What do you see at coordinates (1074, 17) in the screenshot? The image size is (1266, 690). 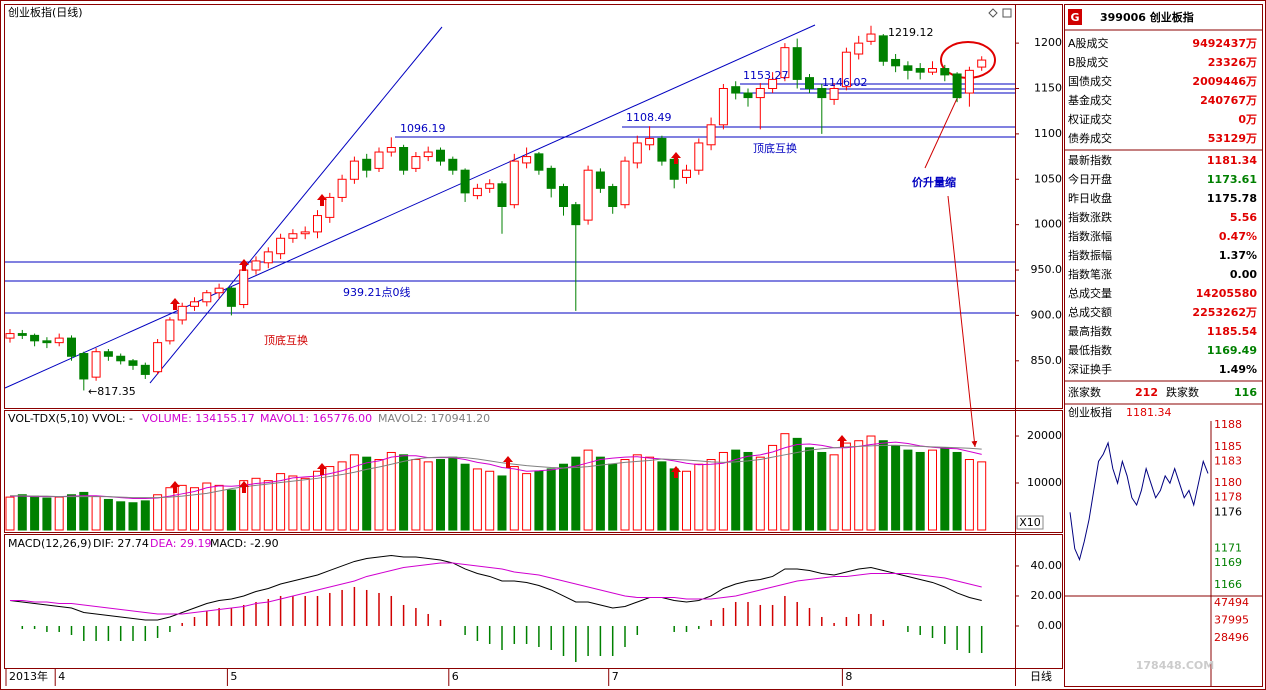 I see `badge: G` at bounding box center [1074, 17].